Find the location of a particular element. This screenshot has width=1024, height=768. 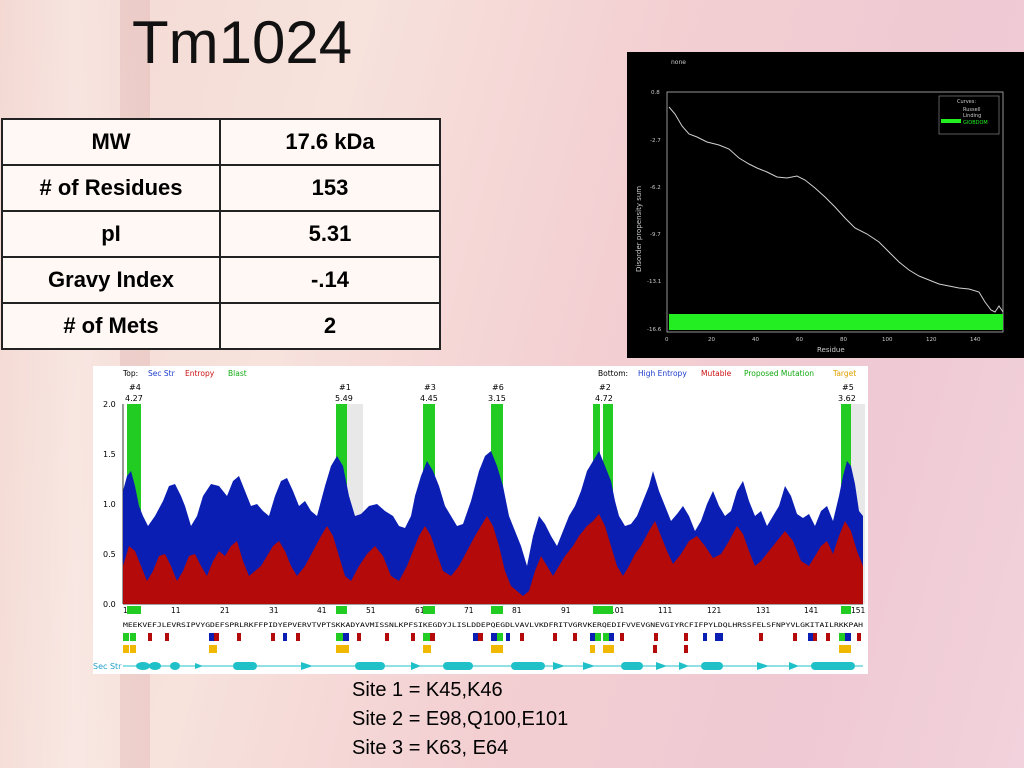

residue-annotations is located at coordinates (492, 643).